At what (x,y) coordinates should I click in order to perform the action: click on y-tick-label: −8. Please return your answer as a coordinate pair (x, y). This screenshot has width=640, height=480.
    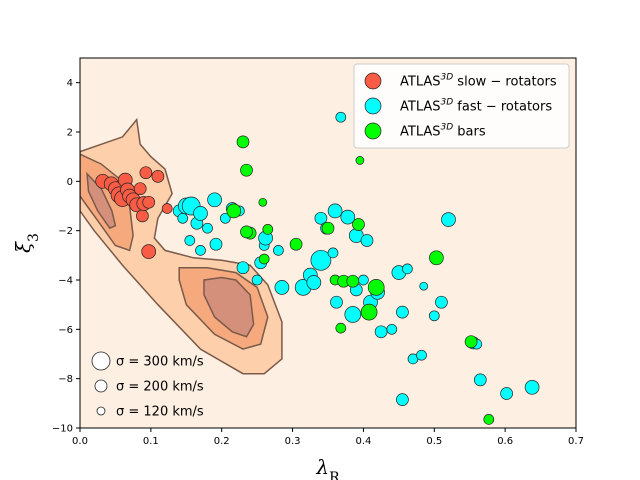
    Looking at the image, I should click on (65, 379).